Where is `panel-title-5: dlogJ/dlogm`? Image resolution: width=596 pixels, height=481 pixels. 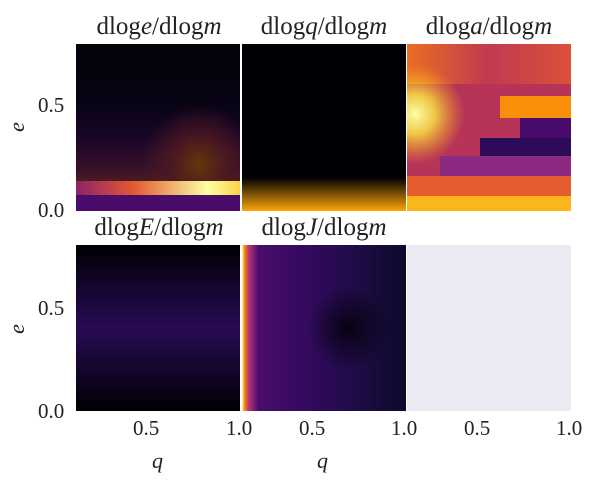
panel-title-5: dlogJ/dlogm is located at coordinates (324, 227).